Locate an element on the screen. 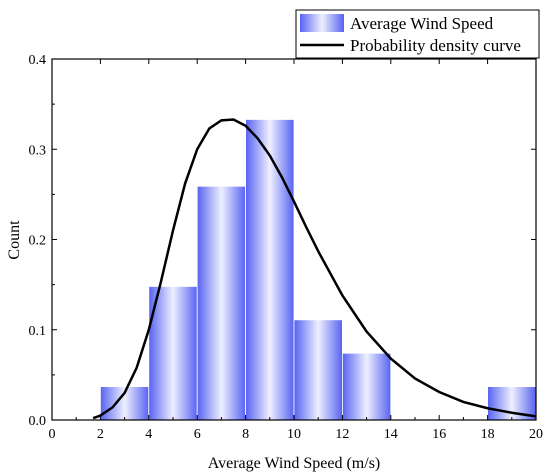  y-tick-label: 0.3 is located at coordinates (38, 150).